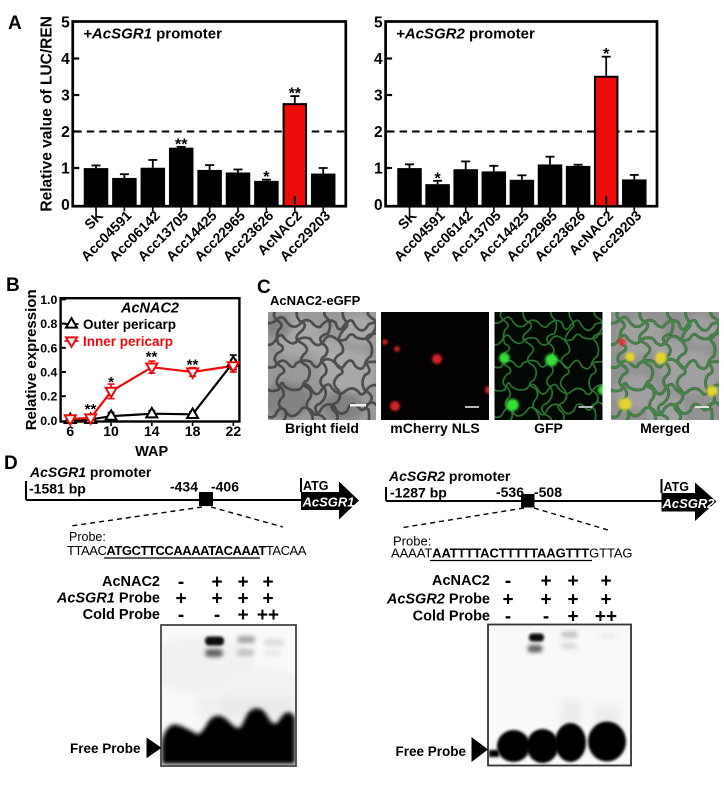  I want to click on svg-text: WAP, so click(151, 452).